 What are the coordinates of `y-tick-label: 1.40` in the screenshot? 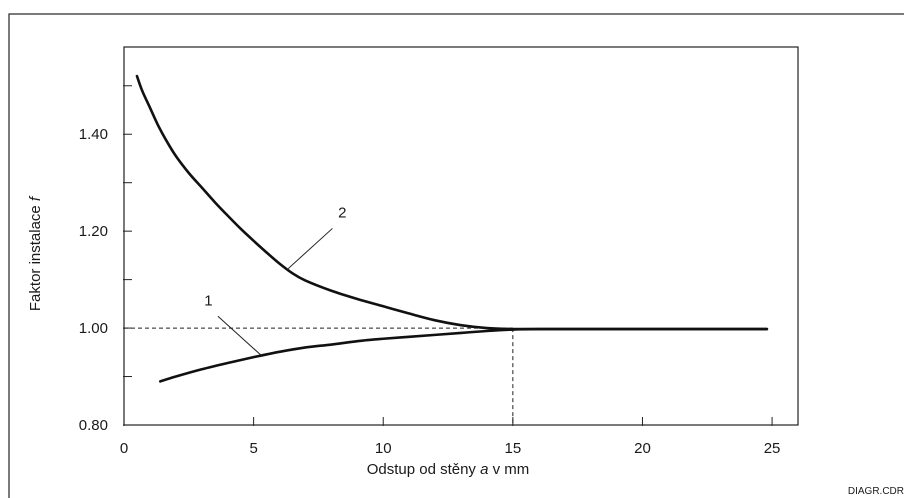 It's located at (93, 134).